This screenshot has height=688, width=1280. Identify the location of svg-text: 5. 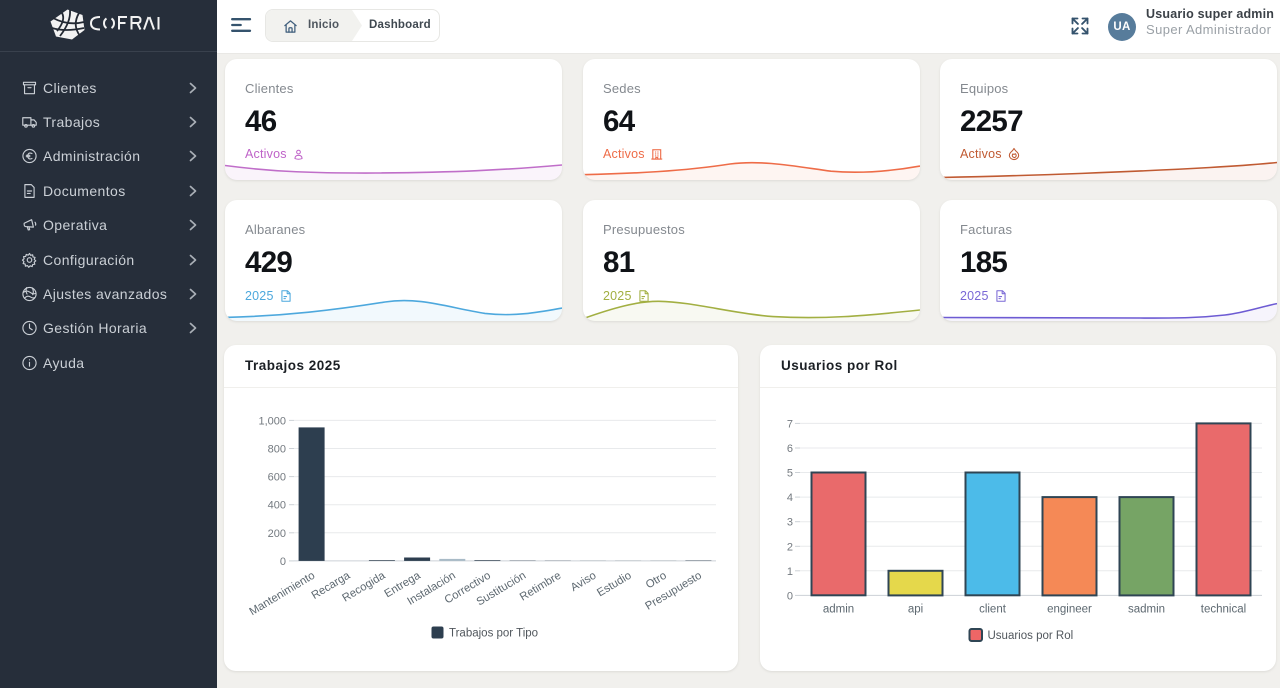
(790, 474).